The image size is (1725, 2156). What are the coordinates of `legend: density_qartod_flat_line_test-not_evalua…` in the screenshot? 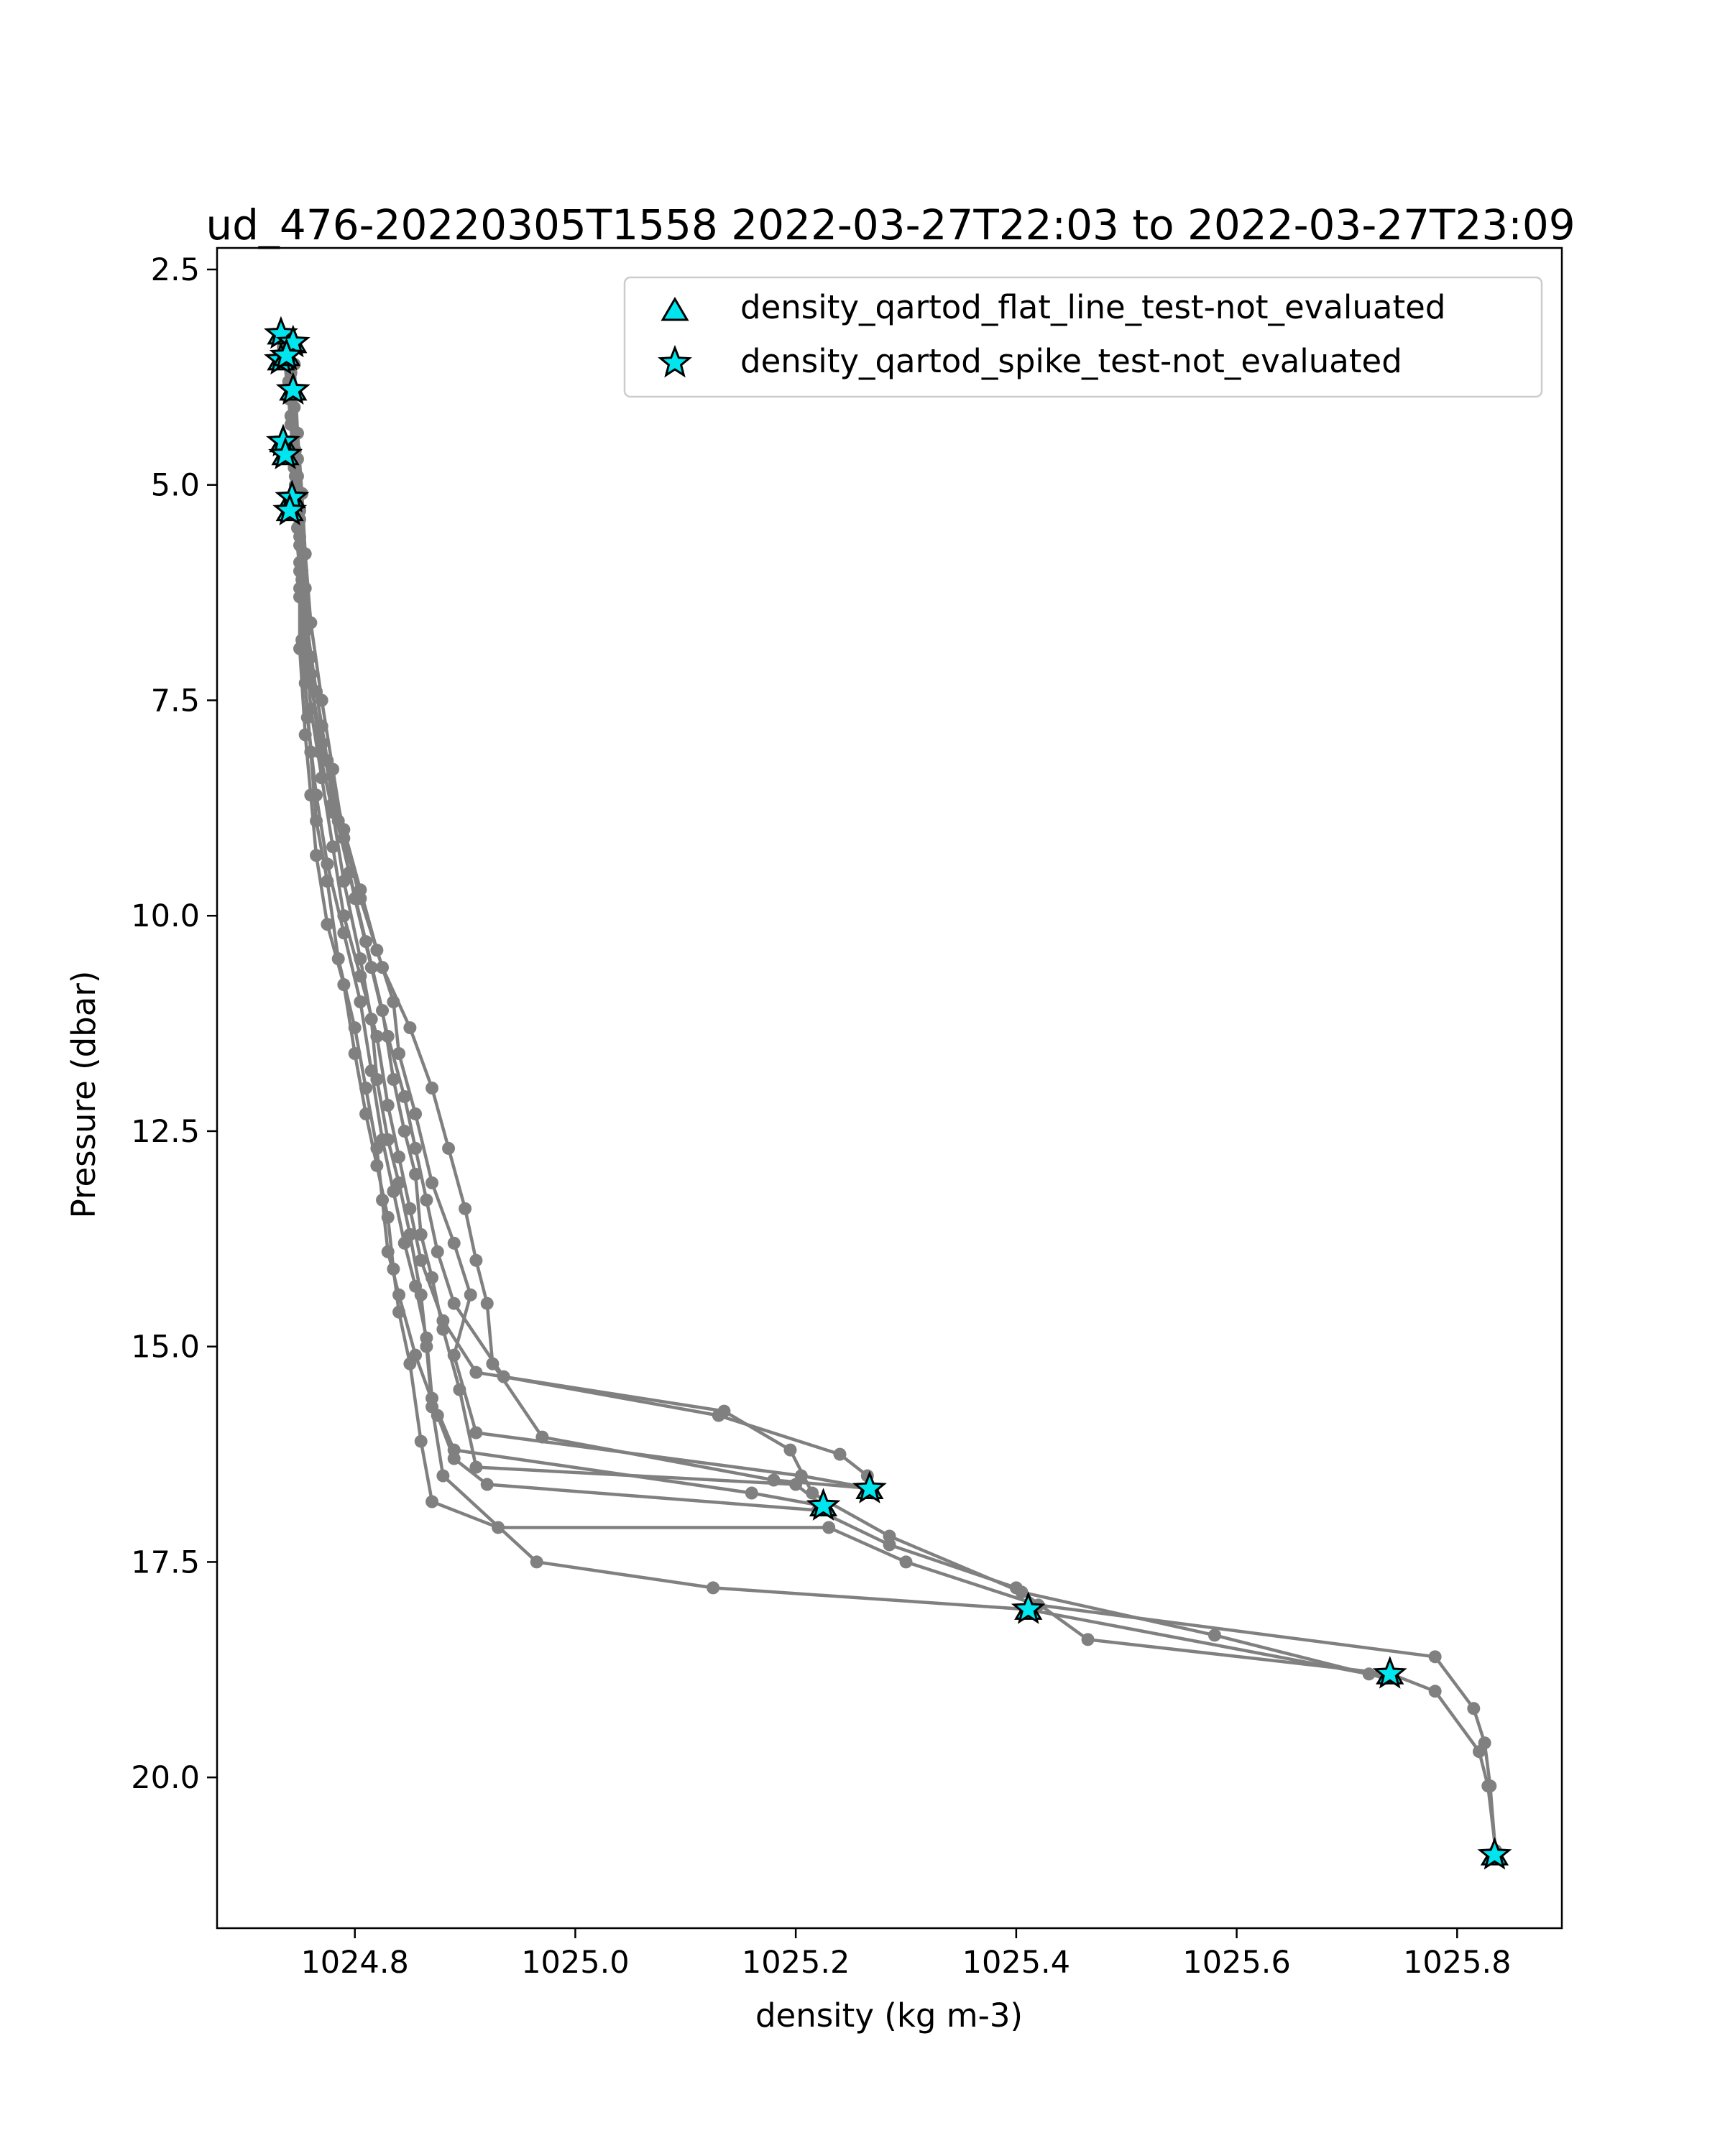 It's located at (1083, 337).